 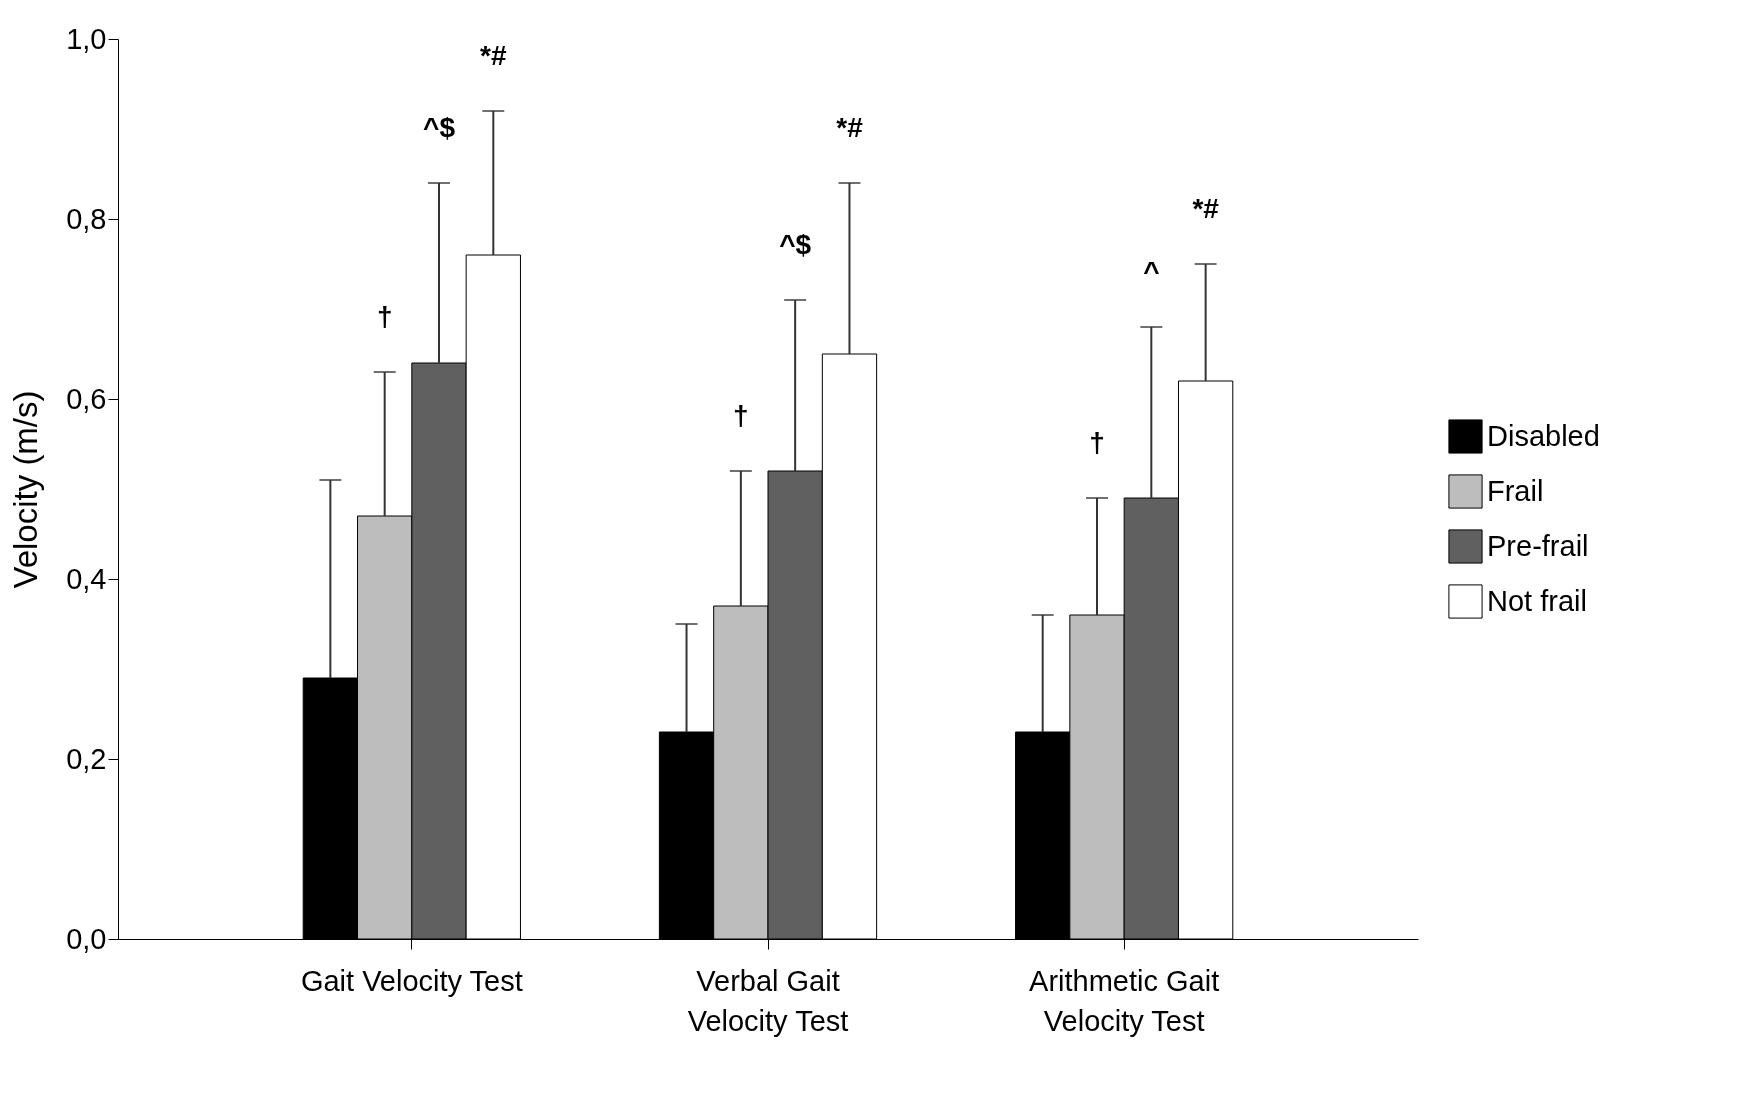 What do you see at coordinates (86, 578) in the screenshot?
I see `y-tick-label: 0,4` at bounding box center [86, 578].